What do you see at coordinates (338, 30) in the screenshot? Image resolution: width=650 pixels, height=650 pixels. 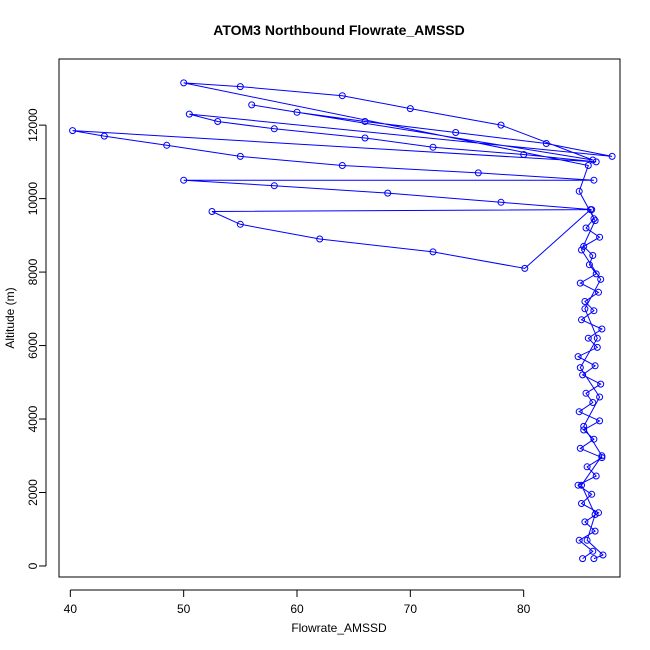 I see `chart-title: ATOM3 Northbound Flowrate_AMSSD` at bounding box center [338, 30].